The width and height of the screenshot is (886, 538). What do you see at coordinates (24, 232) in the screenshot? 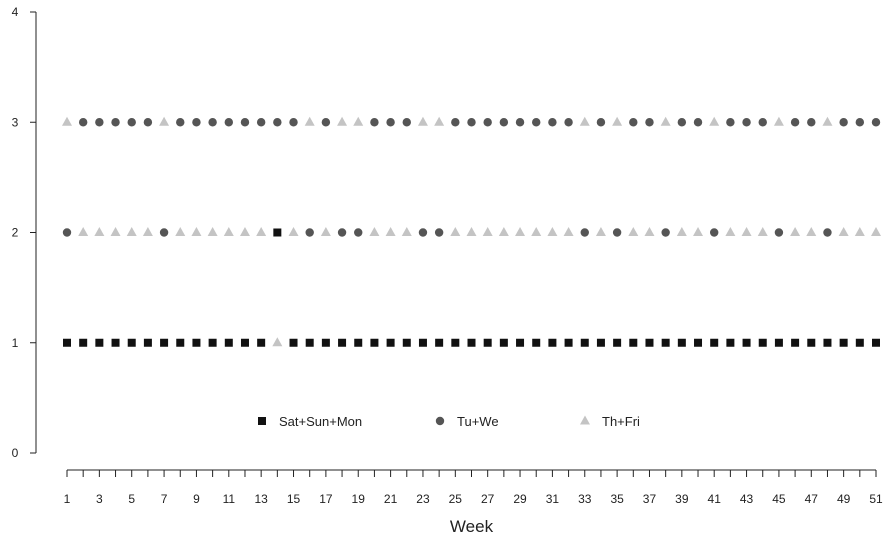
I see `y-axis: 0 1 2 3 4` at bounding box center [24, 232].